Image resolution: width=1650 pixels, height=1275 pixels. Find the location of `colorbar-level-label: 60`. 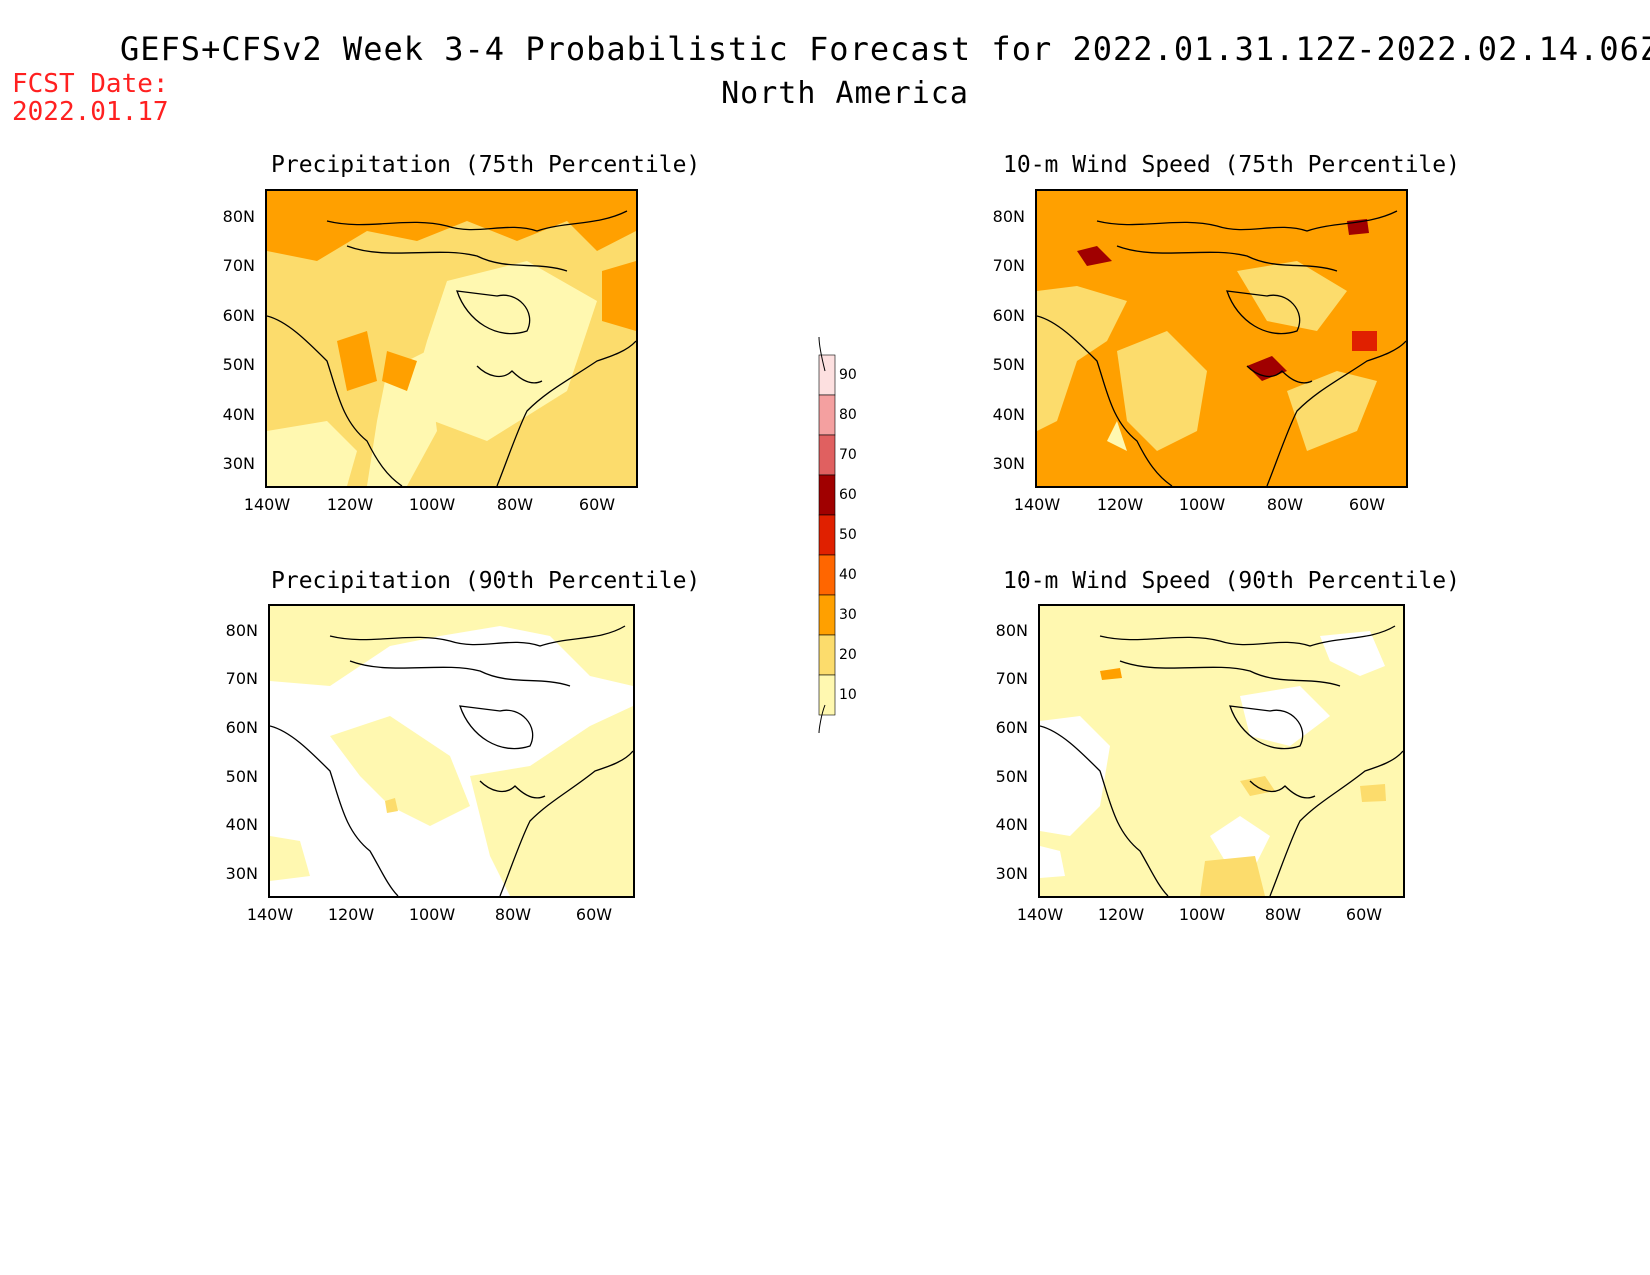

colorbar-level-label: 60 is located at coordinates (848, 495).